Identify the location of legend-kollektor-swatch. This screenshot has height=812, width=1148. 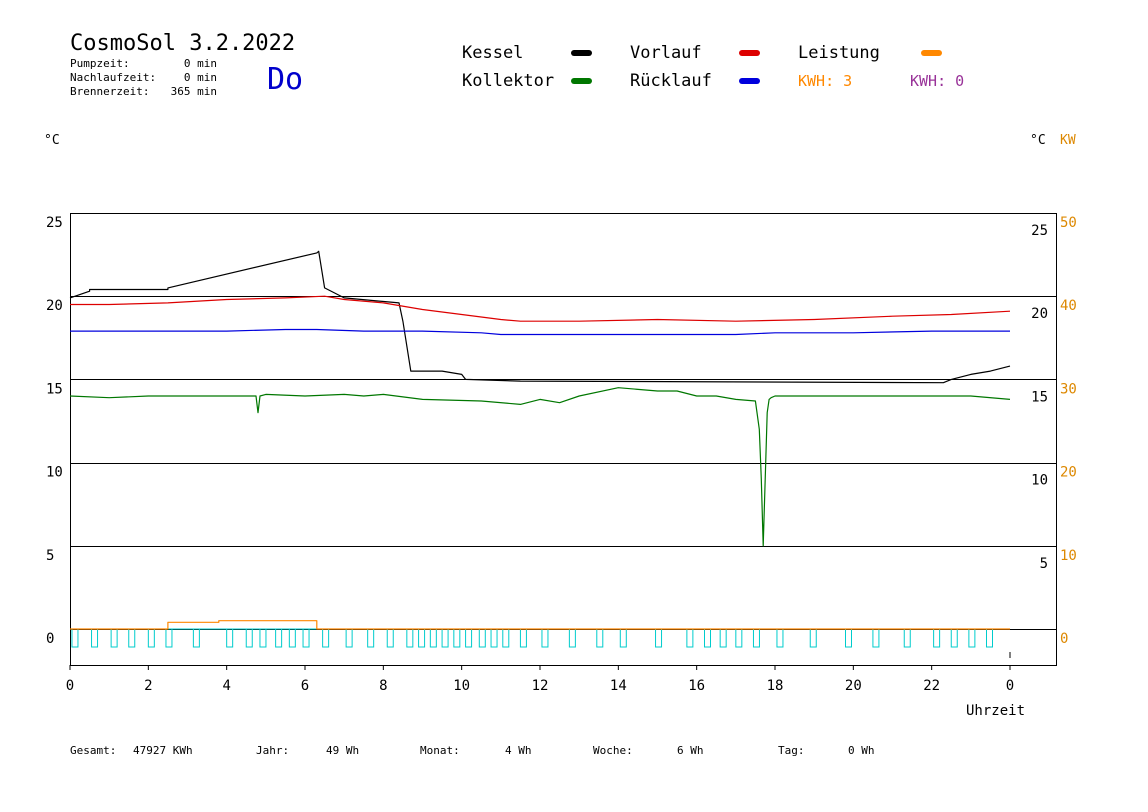
(581, 81).